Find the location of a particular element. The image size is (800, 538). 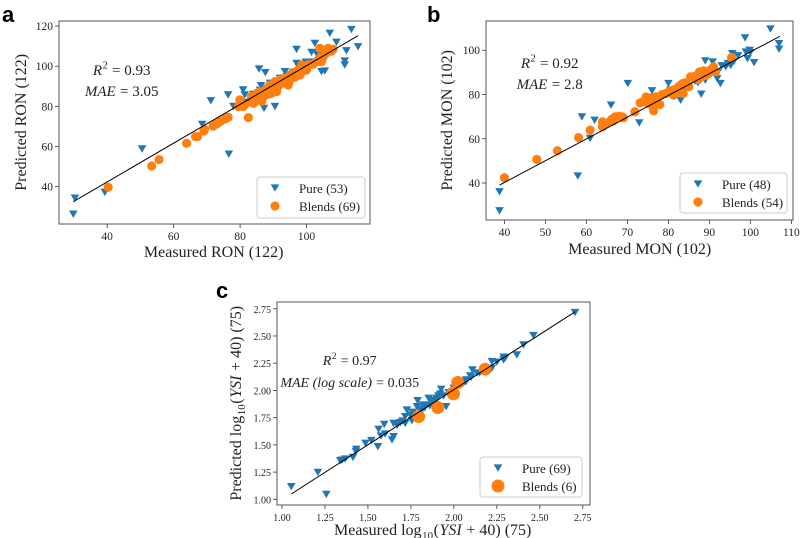

y-tick-label: 1.50 is located at coordinates (263, 446).